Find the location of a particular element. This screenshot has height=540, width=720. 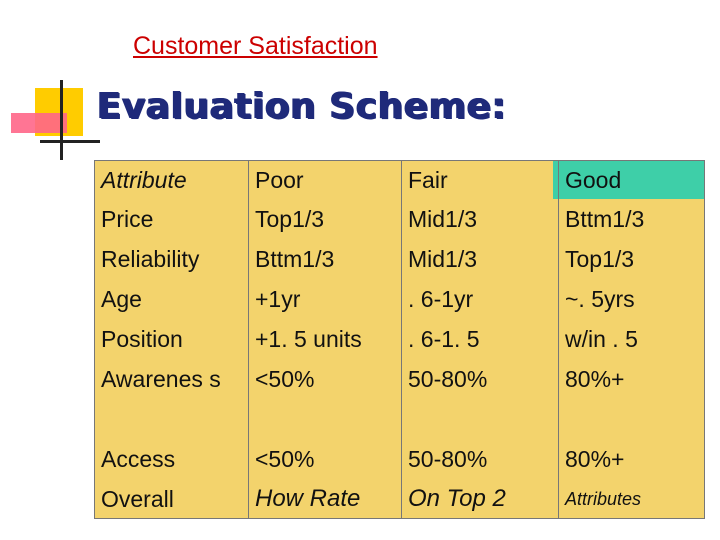

decorative-vertical-line is located at coordinates (61, 120).